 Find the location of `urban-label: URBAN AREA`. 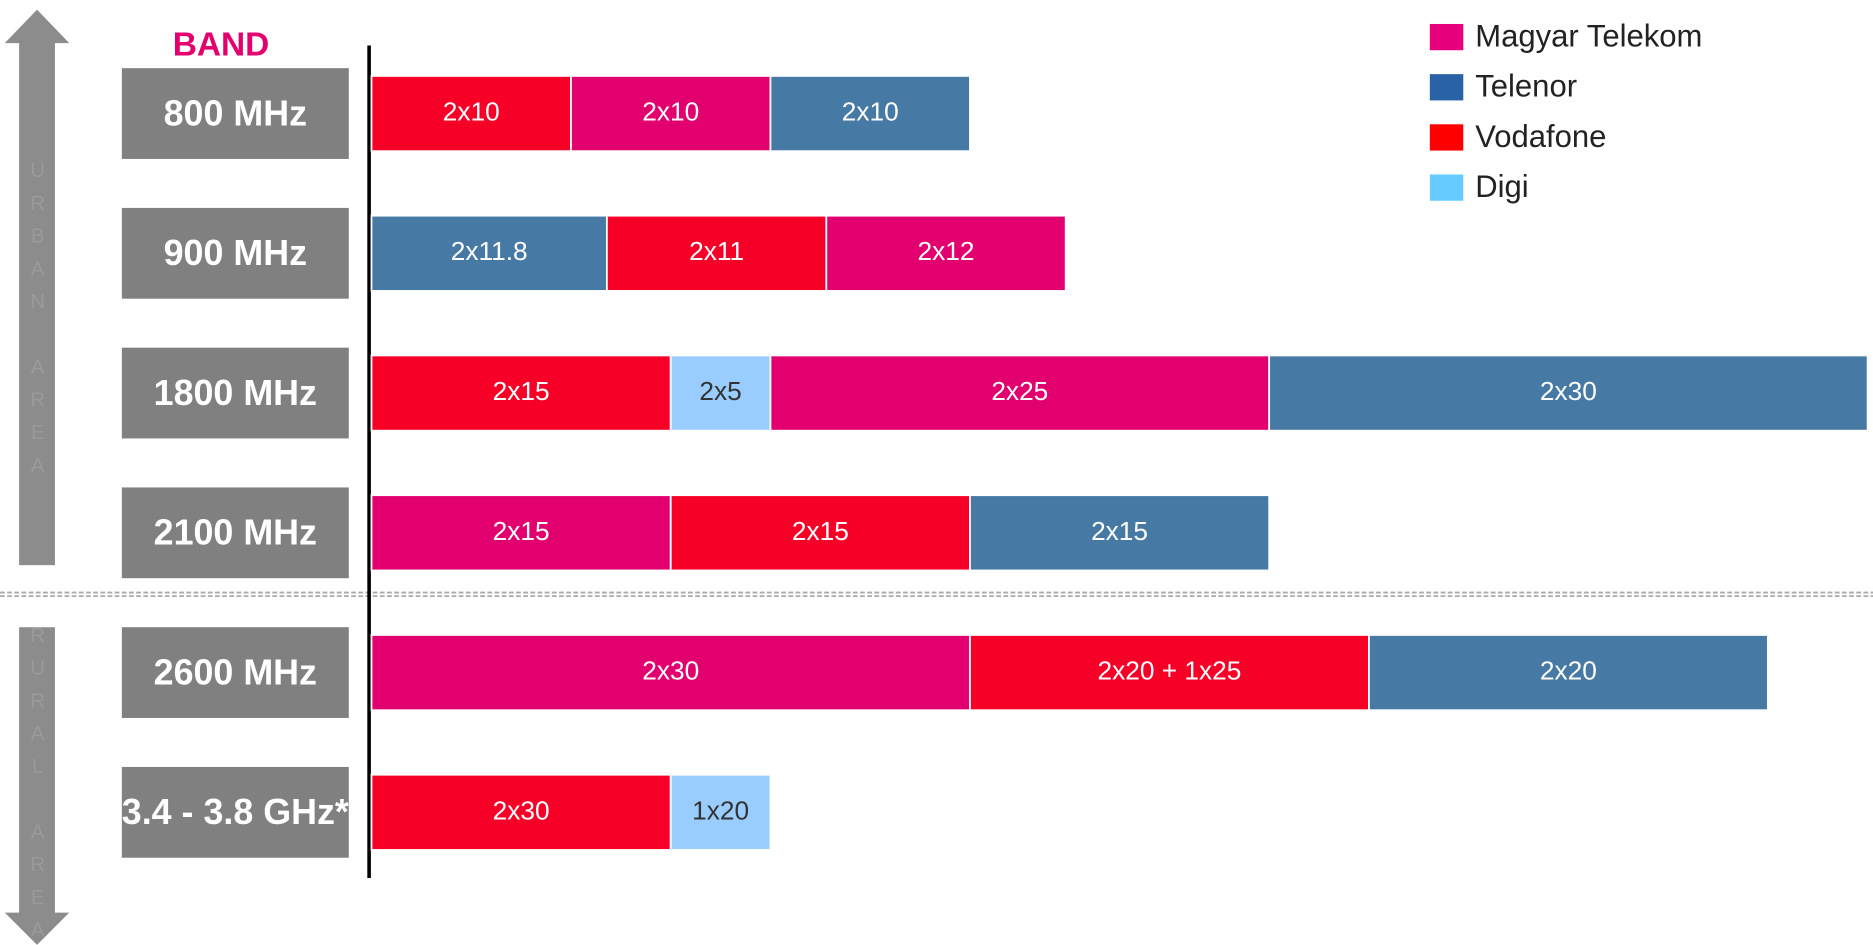

urban-label: URBAN AREA is located at coordinates (38, 324).